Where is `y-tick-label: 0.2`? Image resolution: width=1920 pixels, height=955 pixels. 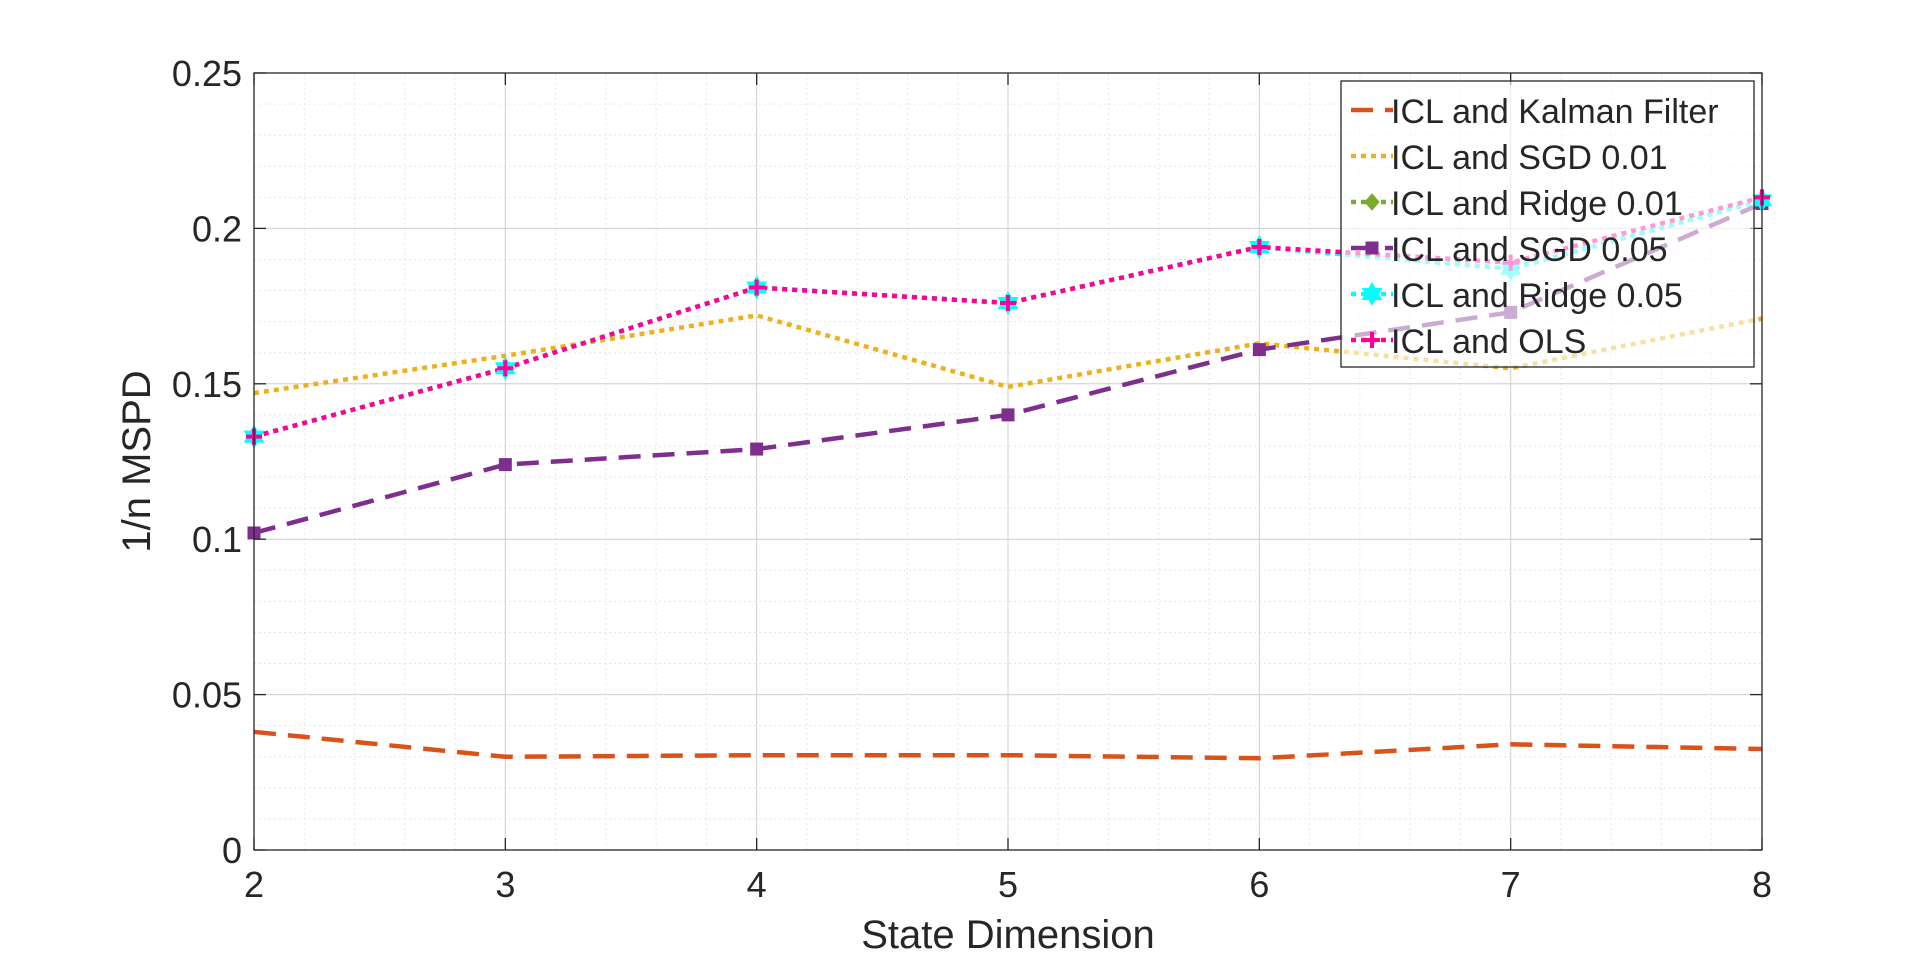 y-tick-label: 0.2 is located at coordinates (217, 228).